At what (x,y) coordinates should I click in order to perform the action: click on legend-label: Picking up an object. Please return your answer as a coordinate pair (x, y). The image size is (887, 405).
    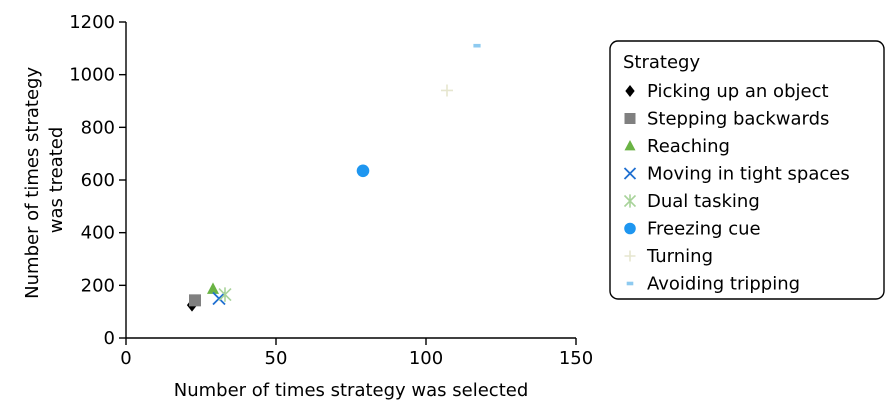
    Looking at the image, I should click on (738, 91).